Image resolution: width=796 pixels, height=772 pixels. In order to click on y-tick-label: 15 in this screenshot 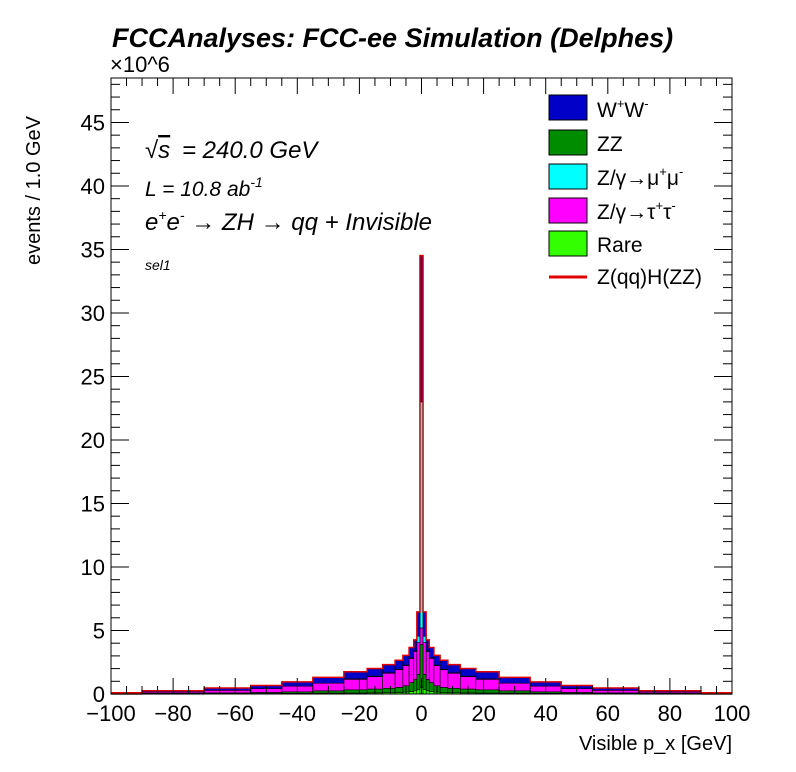, I will do `click(93, 503)`.